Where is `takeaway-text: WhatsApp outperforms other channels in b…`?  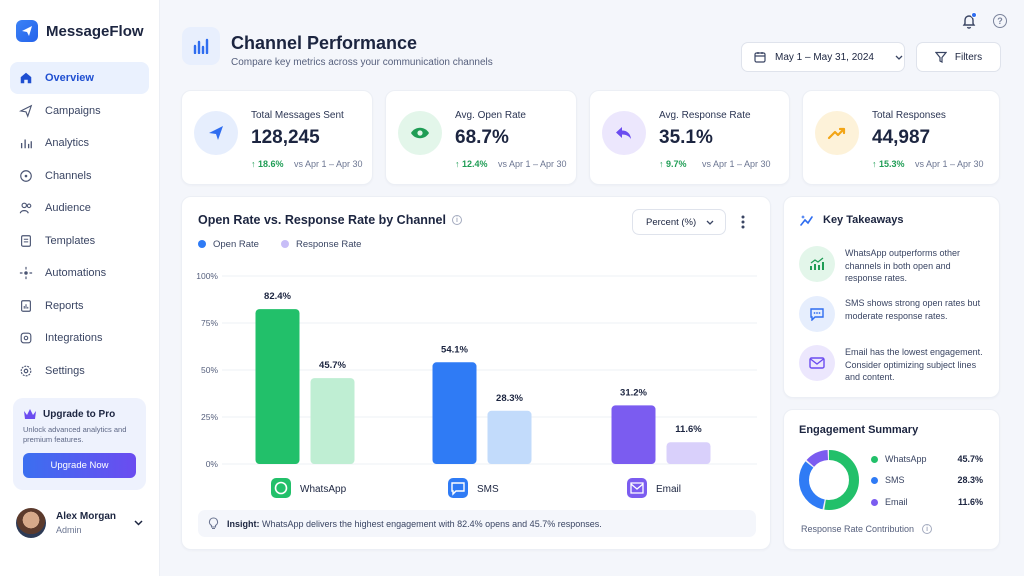 takeaway-text: WhatsApp outperforms other channels in b… is located at coordinates (903, 265).